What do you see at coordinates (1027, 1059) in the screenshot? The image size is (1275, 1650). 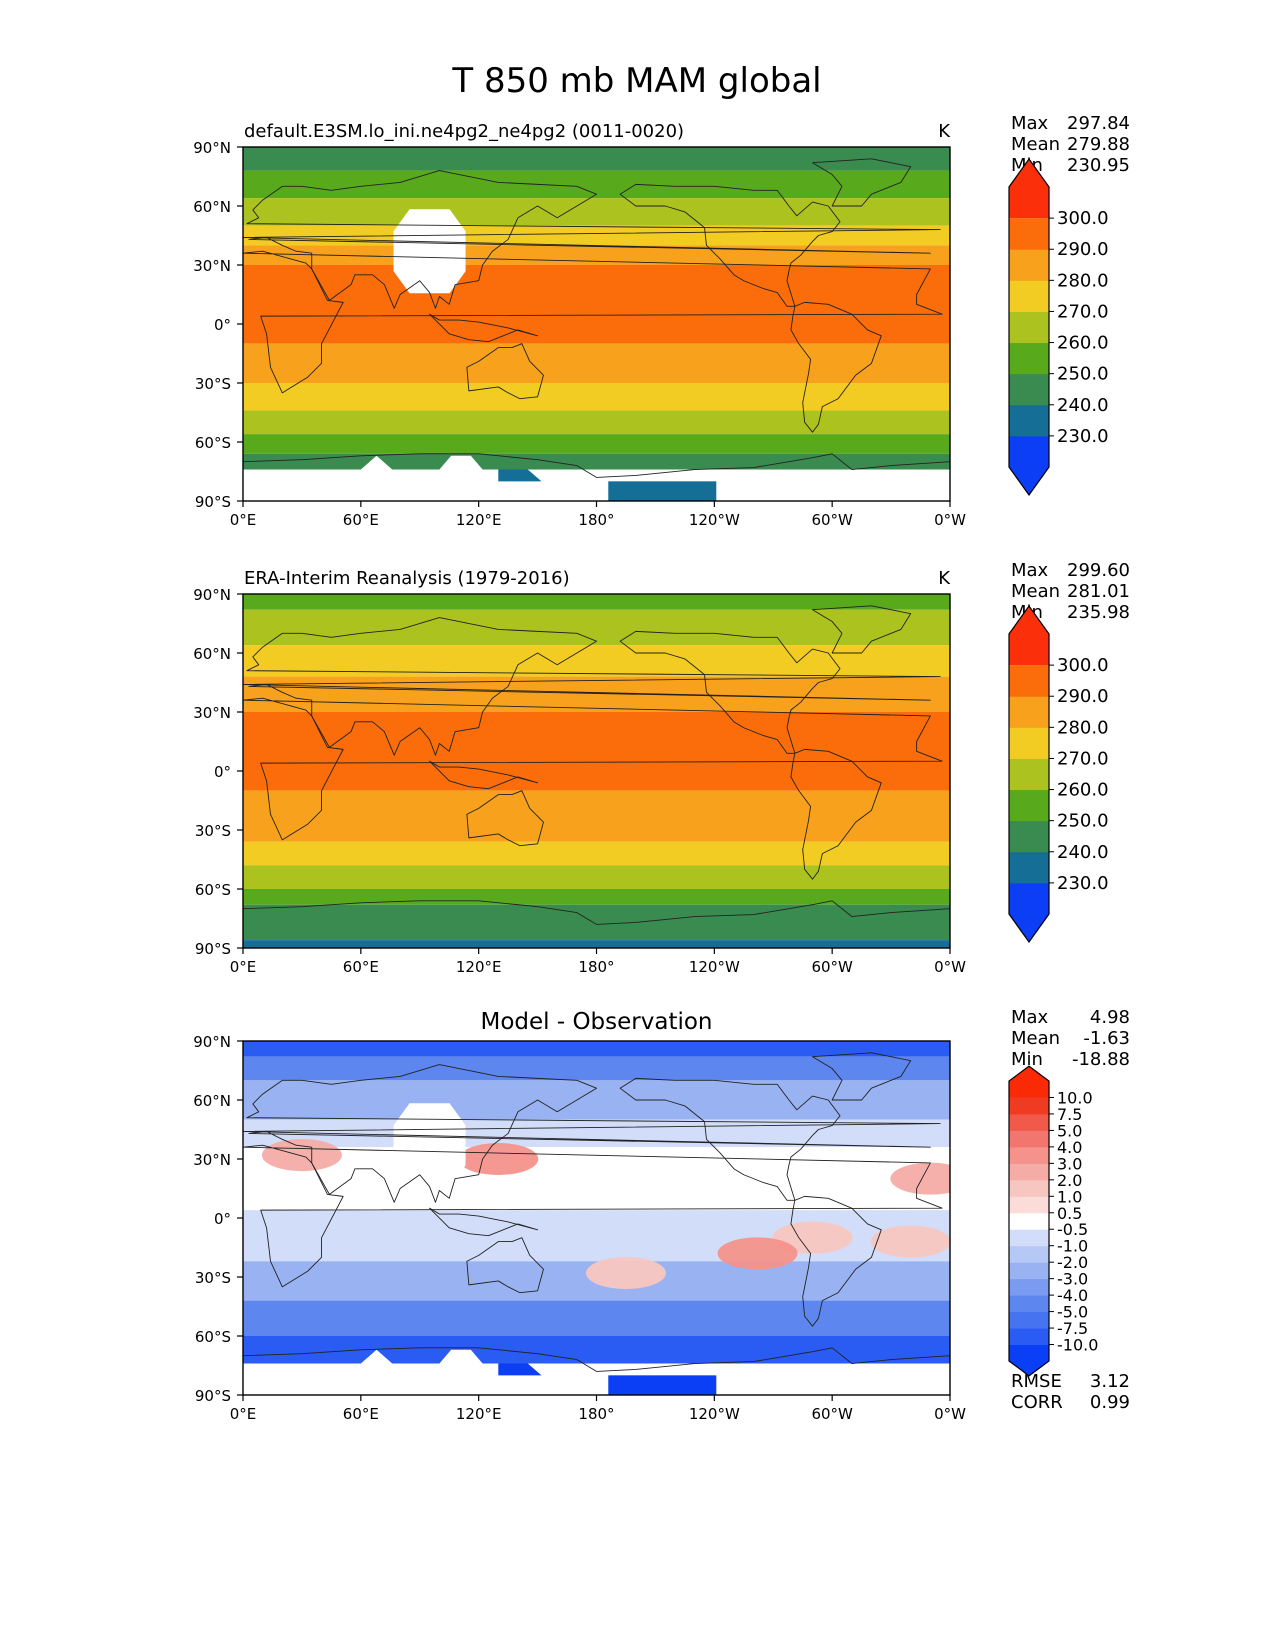 I see `stat-label: Min` at bounding box center [1027, 1059].